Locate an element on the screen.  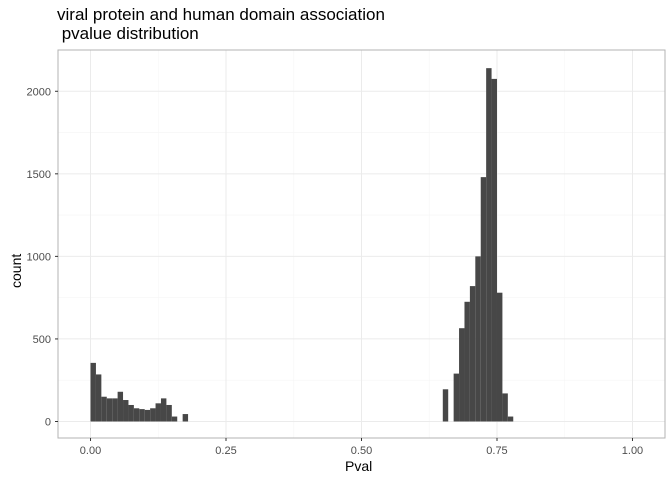
chart-title-line-2: pvalue distribution is located at coordinates (128, 33).